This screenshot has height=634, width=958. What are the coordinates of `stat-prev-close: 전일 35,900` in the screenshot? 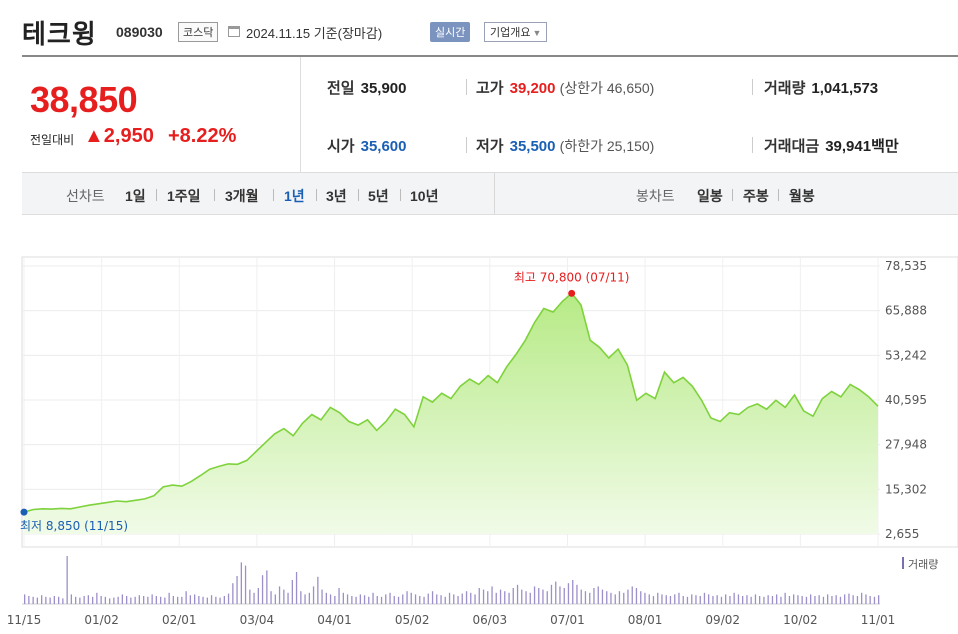 It's located at (367, 87).